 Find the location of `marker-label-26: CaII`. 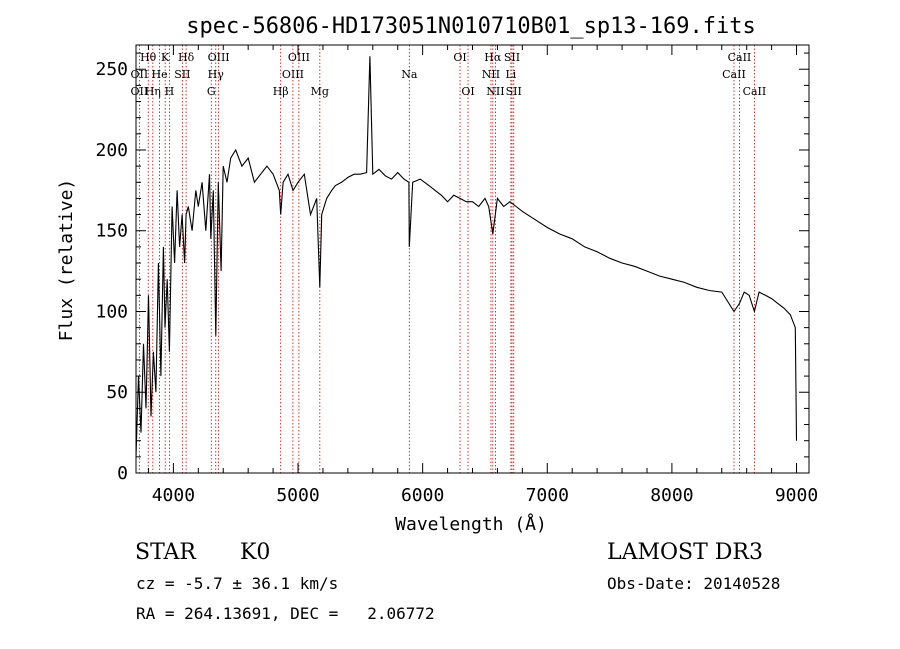

marker-label-26: CaII is located at coordinates (734, 74).